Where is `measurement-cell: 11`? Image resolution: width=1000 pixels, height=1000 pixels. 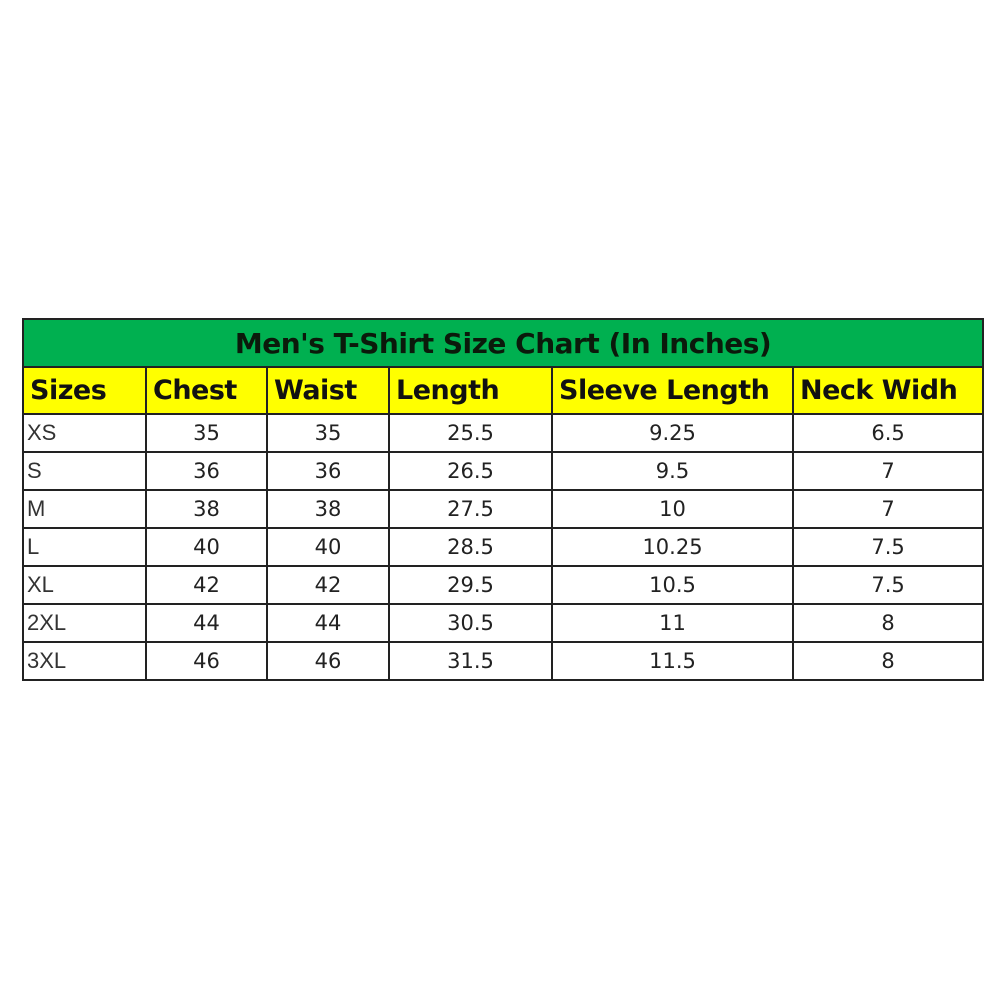 measurement-cell: 11 is located at coordinates (672, 623).